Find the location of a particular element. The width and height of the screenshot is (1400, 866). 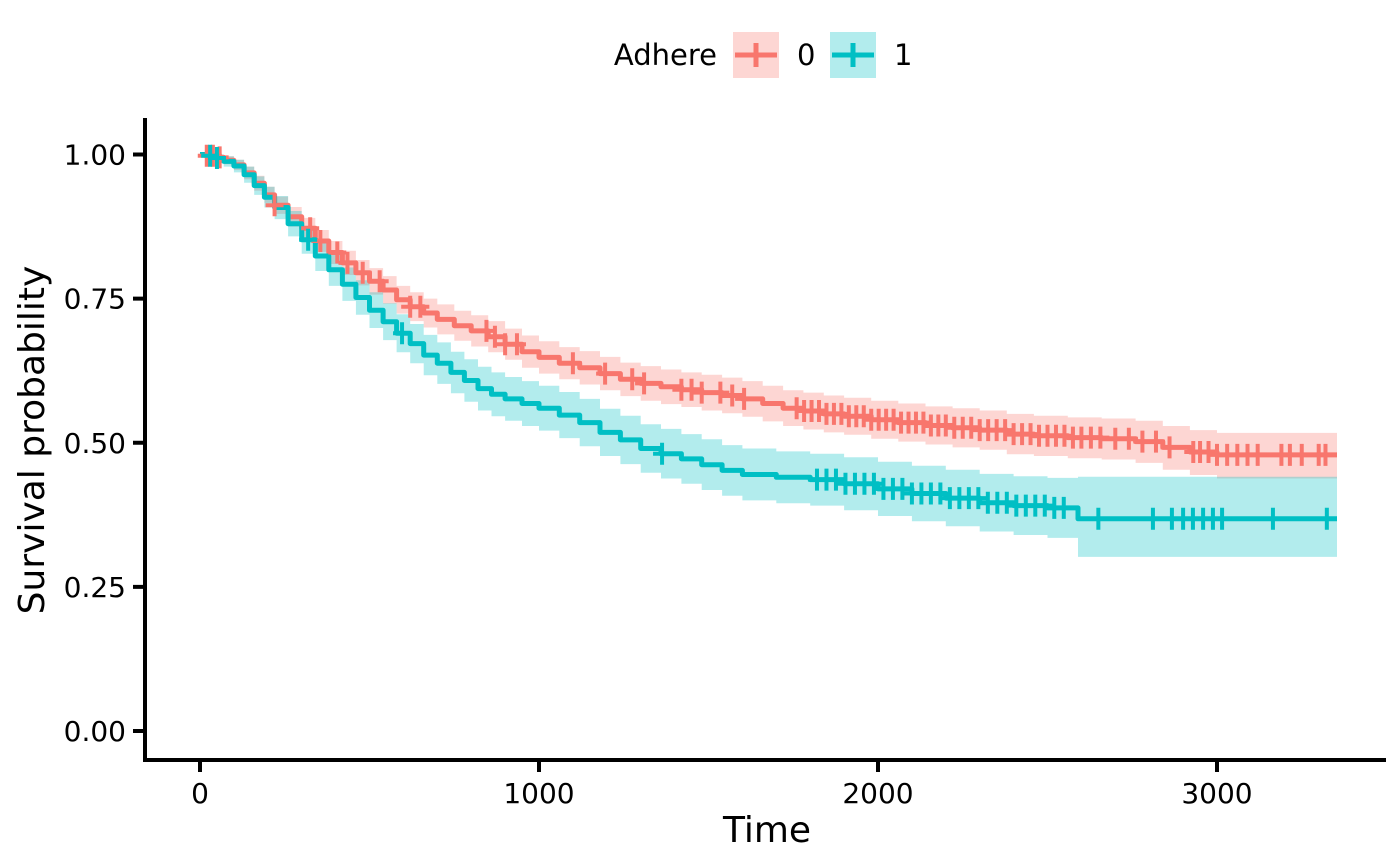

y-axis-title: Survival probability is located at coordinates (32, 440).